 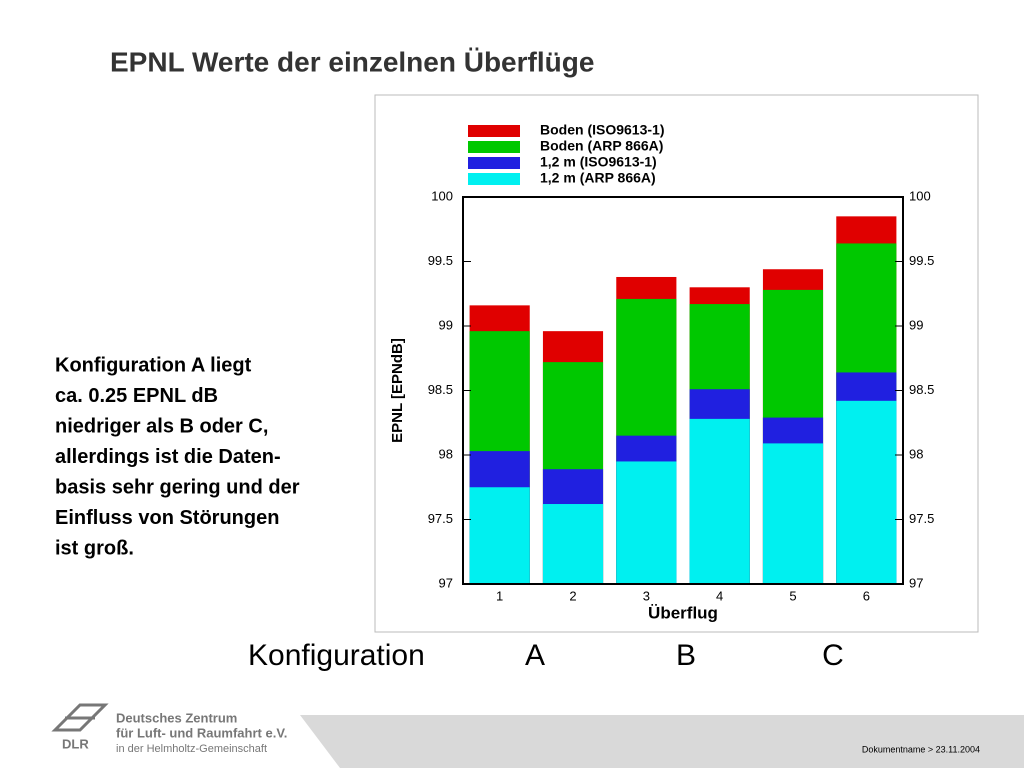 I want to click on x-tick-label: 6, so click(x=866, y=595).